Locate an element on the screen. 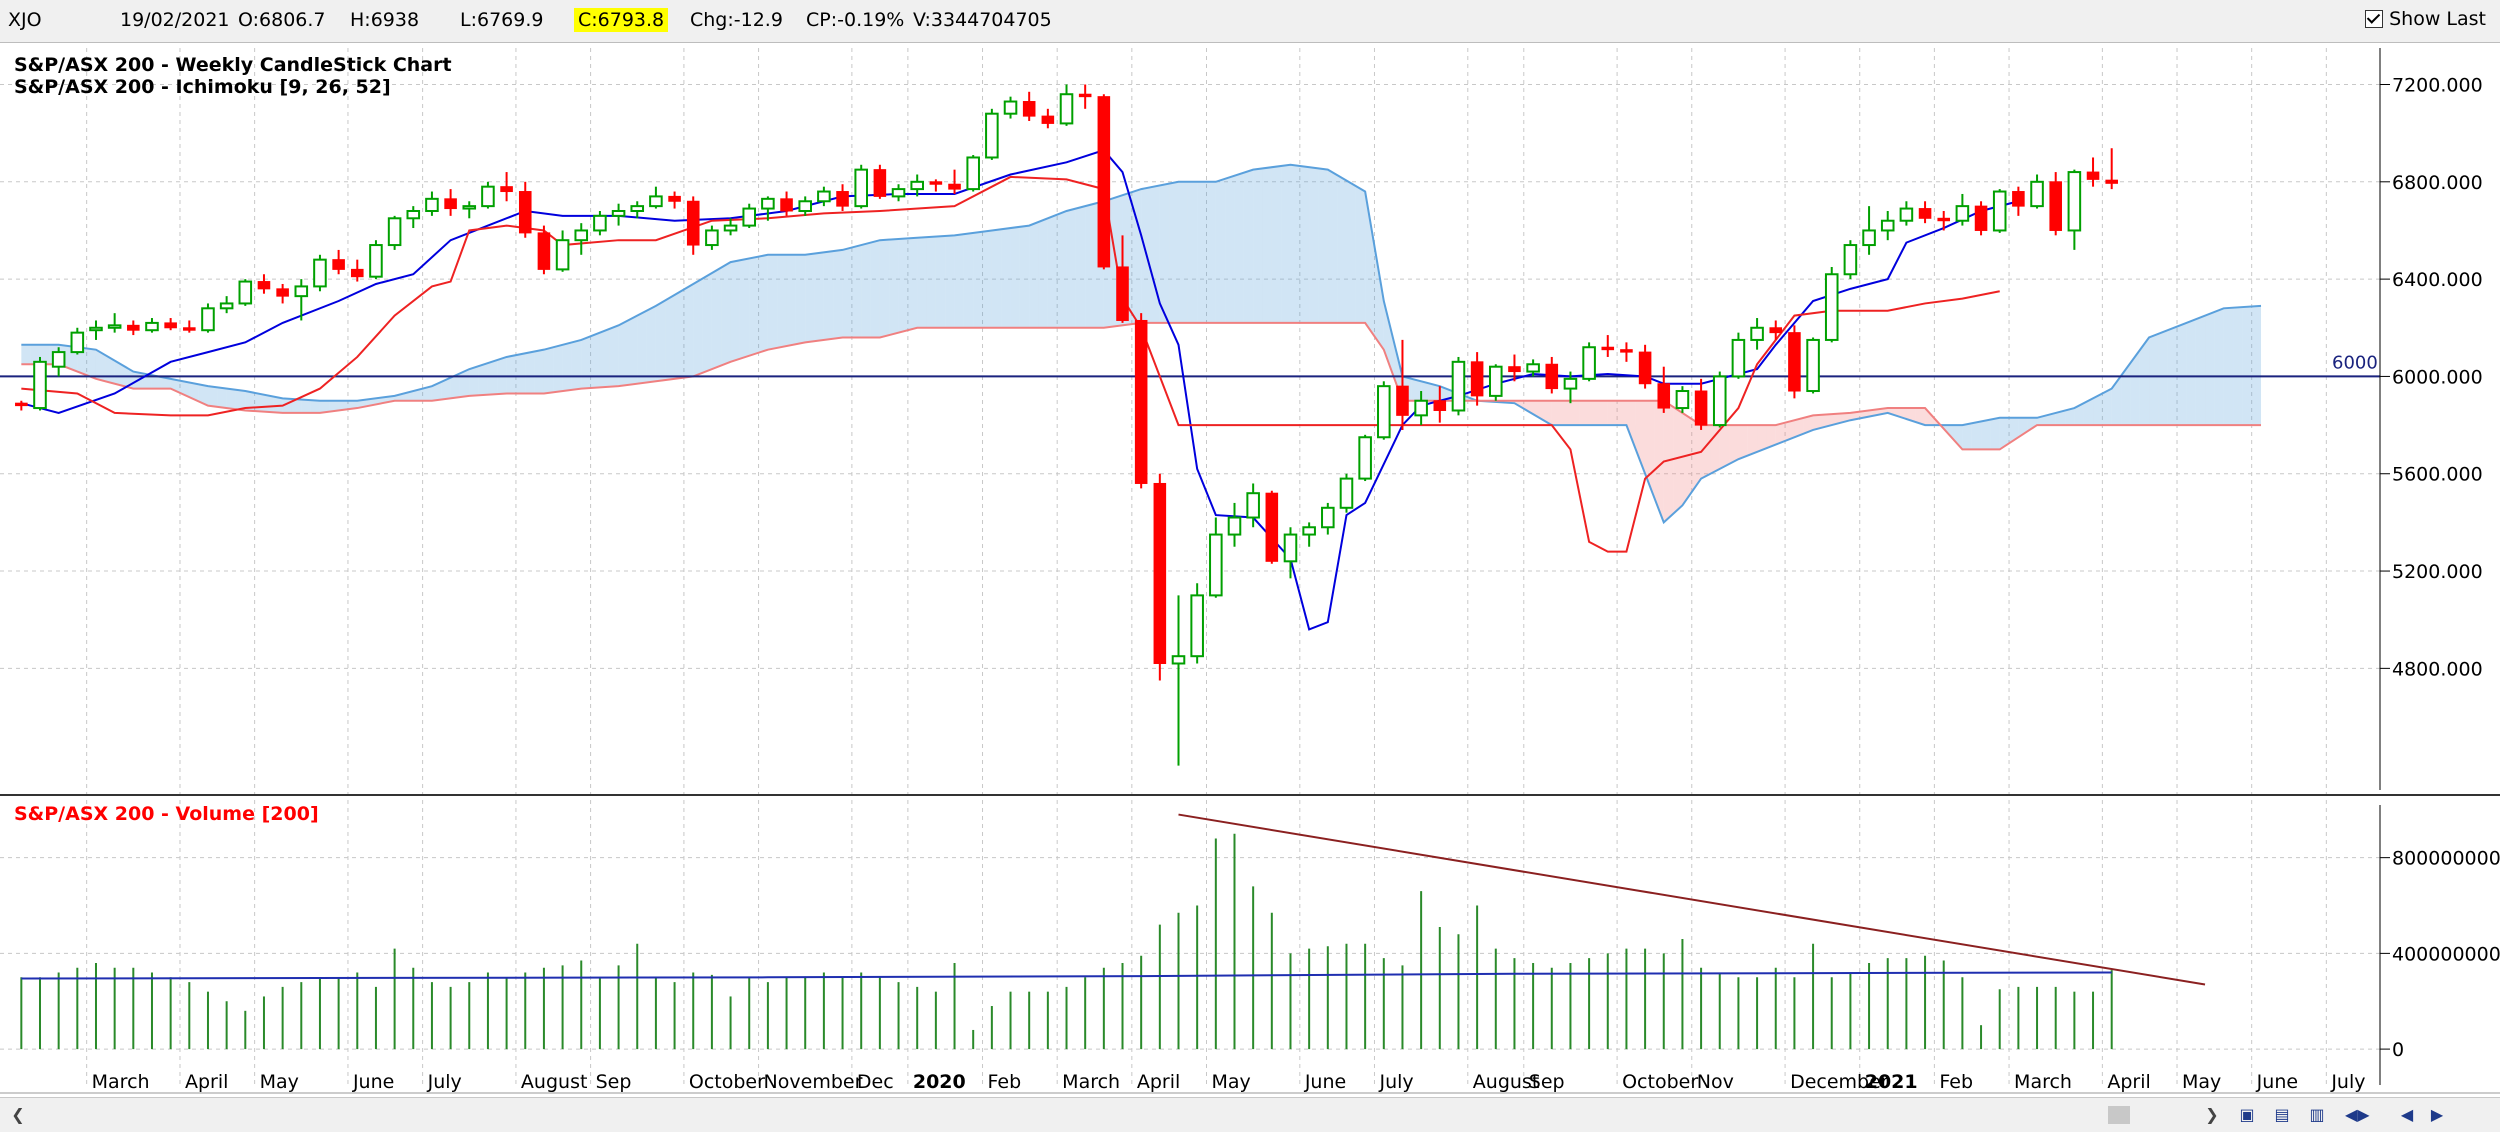 This screenshot has width=2500, height=1132. y-tick-label: 7200.000 is located at coordinates (2437, 85).